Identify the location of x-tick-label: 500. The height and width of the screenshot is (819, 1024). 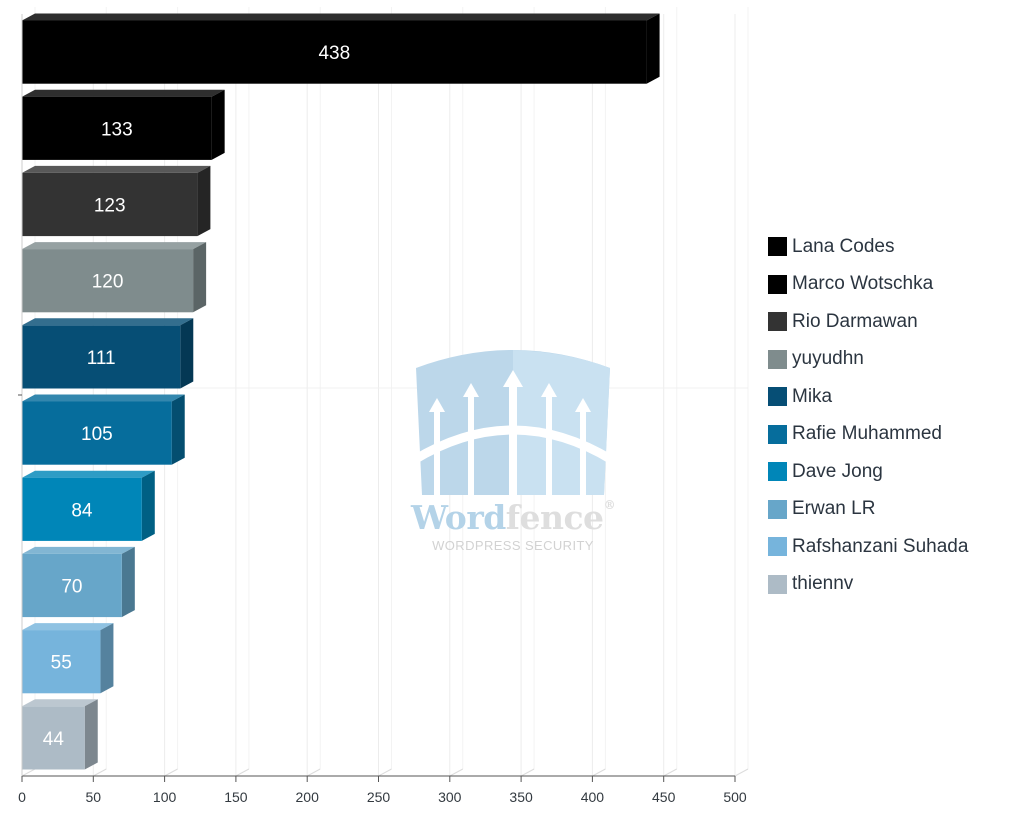
(735, 797).